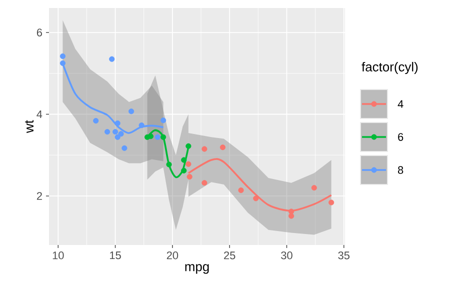  Describe the element at coordinates (39, 114) in the screenshot. I see `y-tick-label: 4` at that location.